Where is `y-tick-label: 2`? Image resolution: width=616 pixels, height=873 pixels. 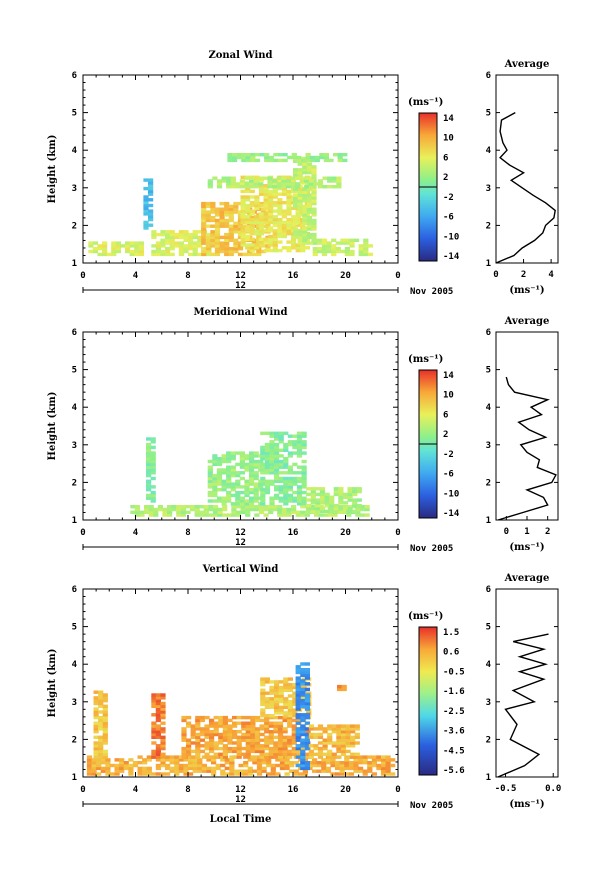
y-tick-label: 2 is located at coordinates (74, 226).